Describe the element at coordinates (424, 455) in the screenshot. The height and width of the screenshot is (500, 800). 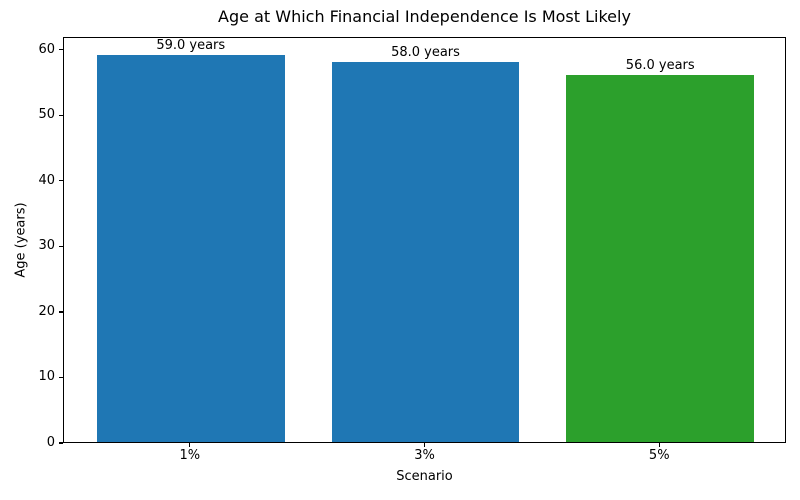
I see `x-tick-label: 3%` at that location.